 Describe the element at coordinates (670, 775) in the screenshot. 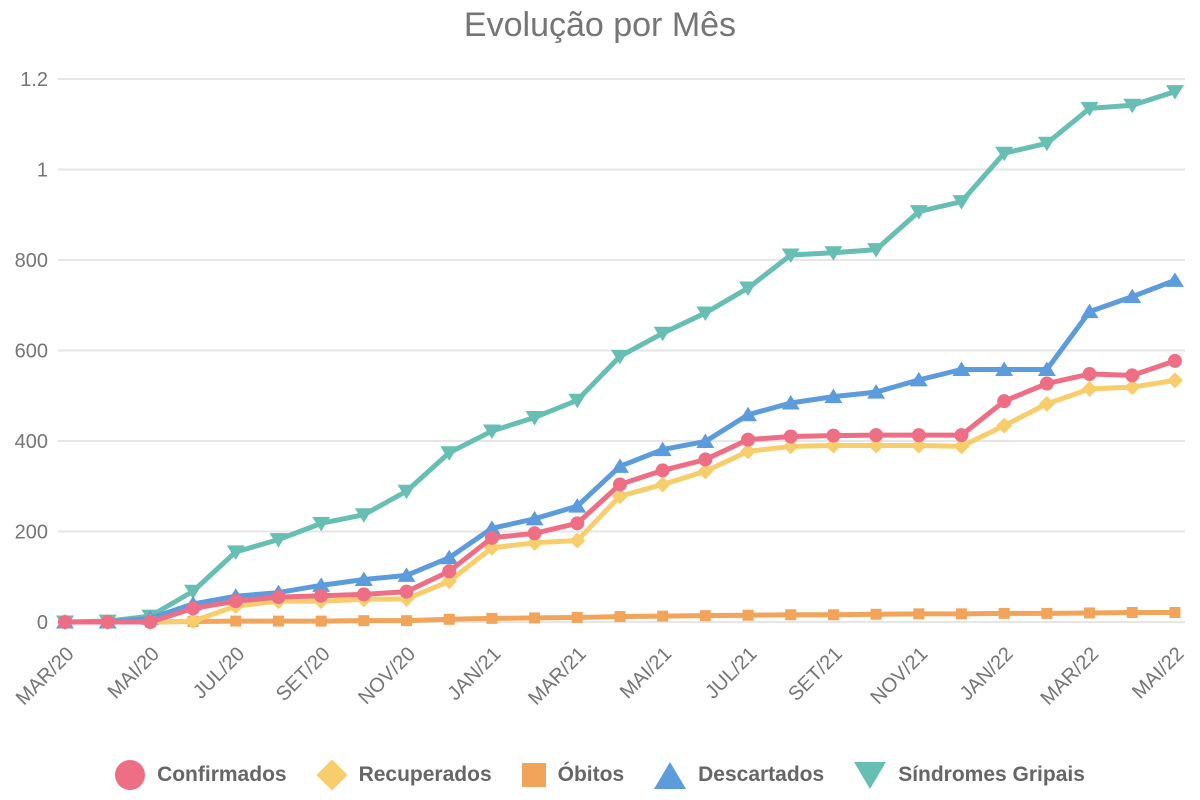

I see `triangle-up-legend-marker-icon` at that location.